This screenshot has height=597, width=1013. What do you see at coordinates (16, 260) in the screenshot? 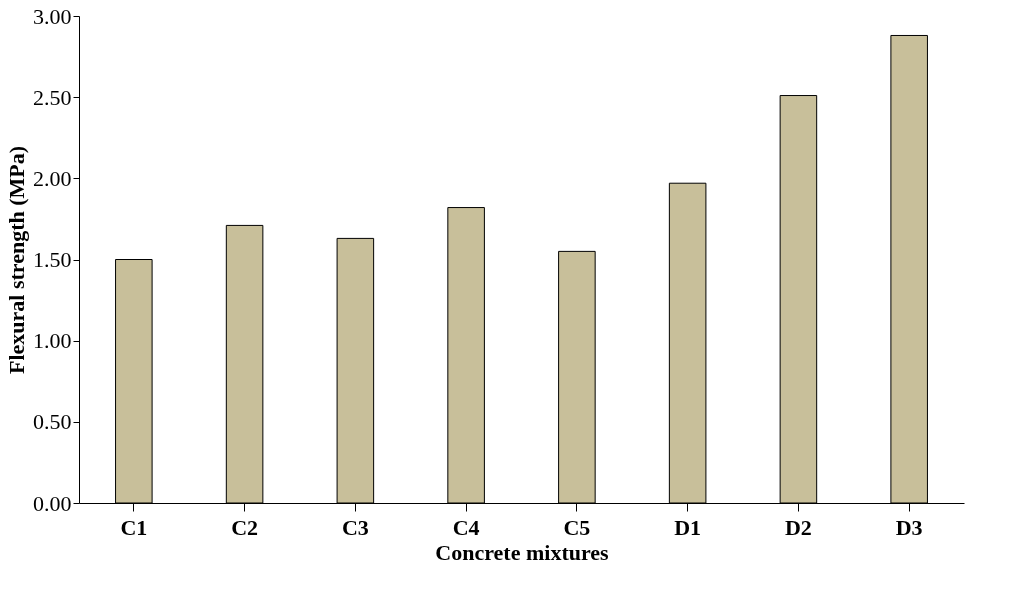
I see `y-axis-title: Flexural strength (MPa)` at bounding box center [16, 260].